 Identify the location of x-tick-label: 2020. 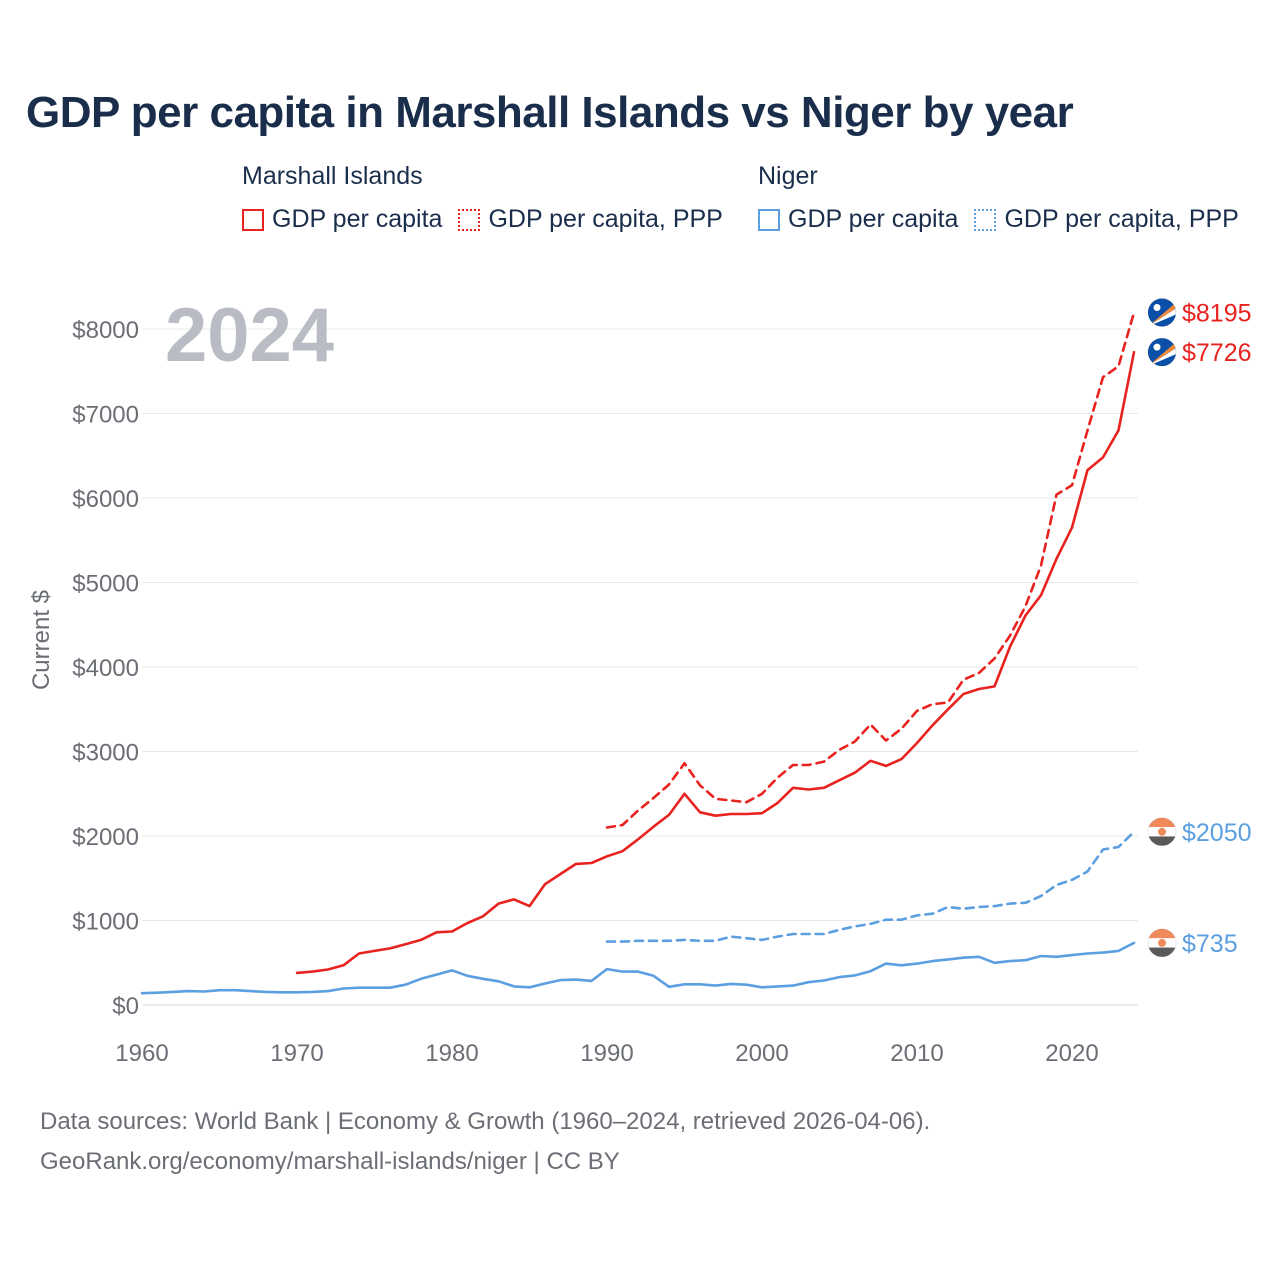
(1071, 1053).